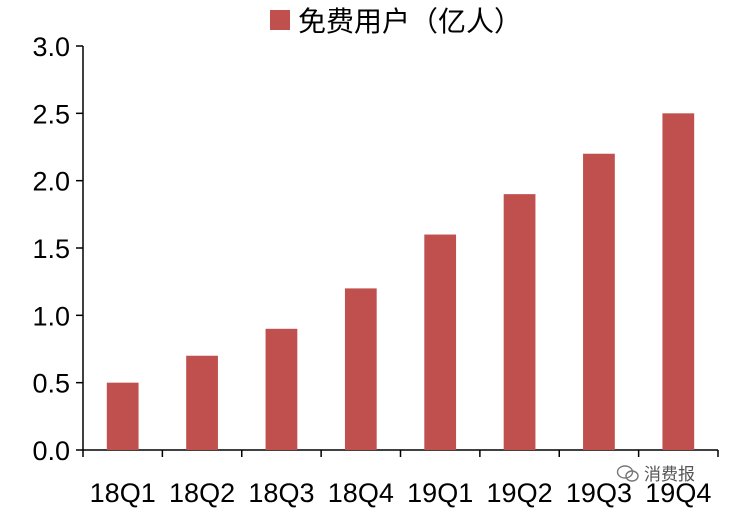 The width and height of the screenshot is (742, 514). What do you see at coordinates (123, 493) in the screenshot?
I see `x-tick-label: 18Q1` at bounding box center [123, 493].